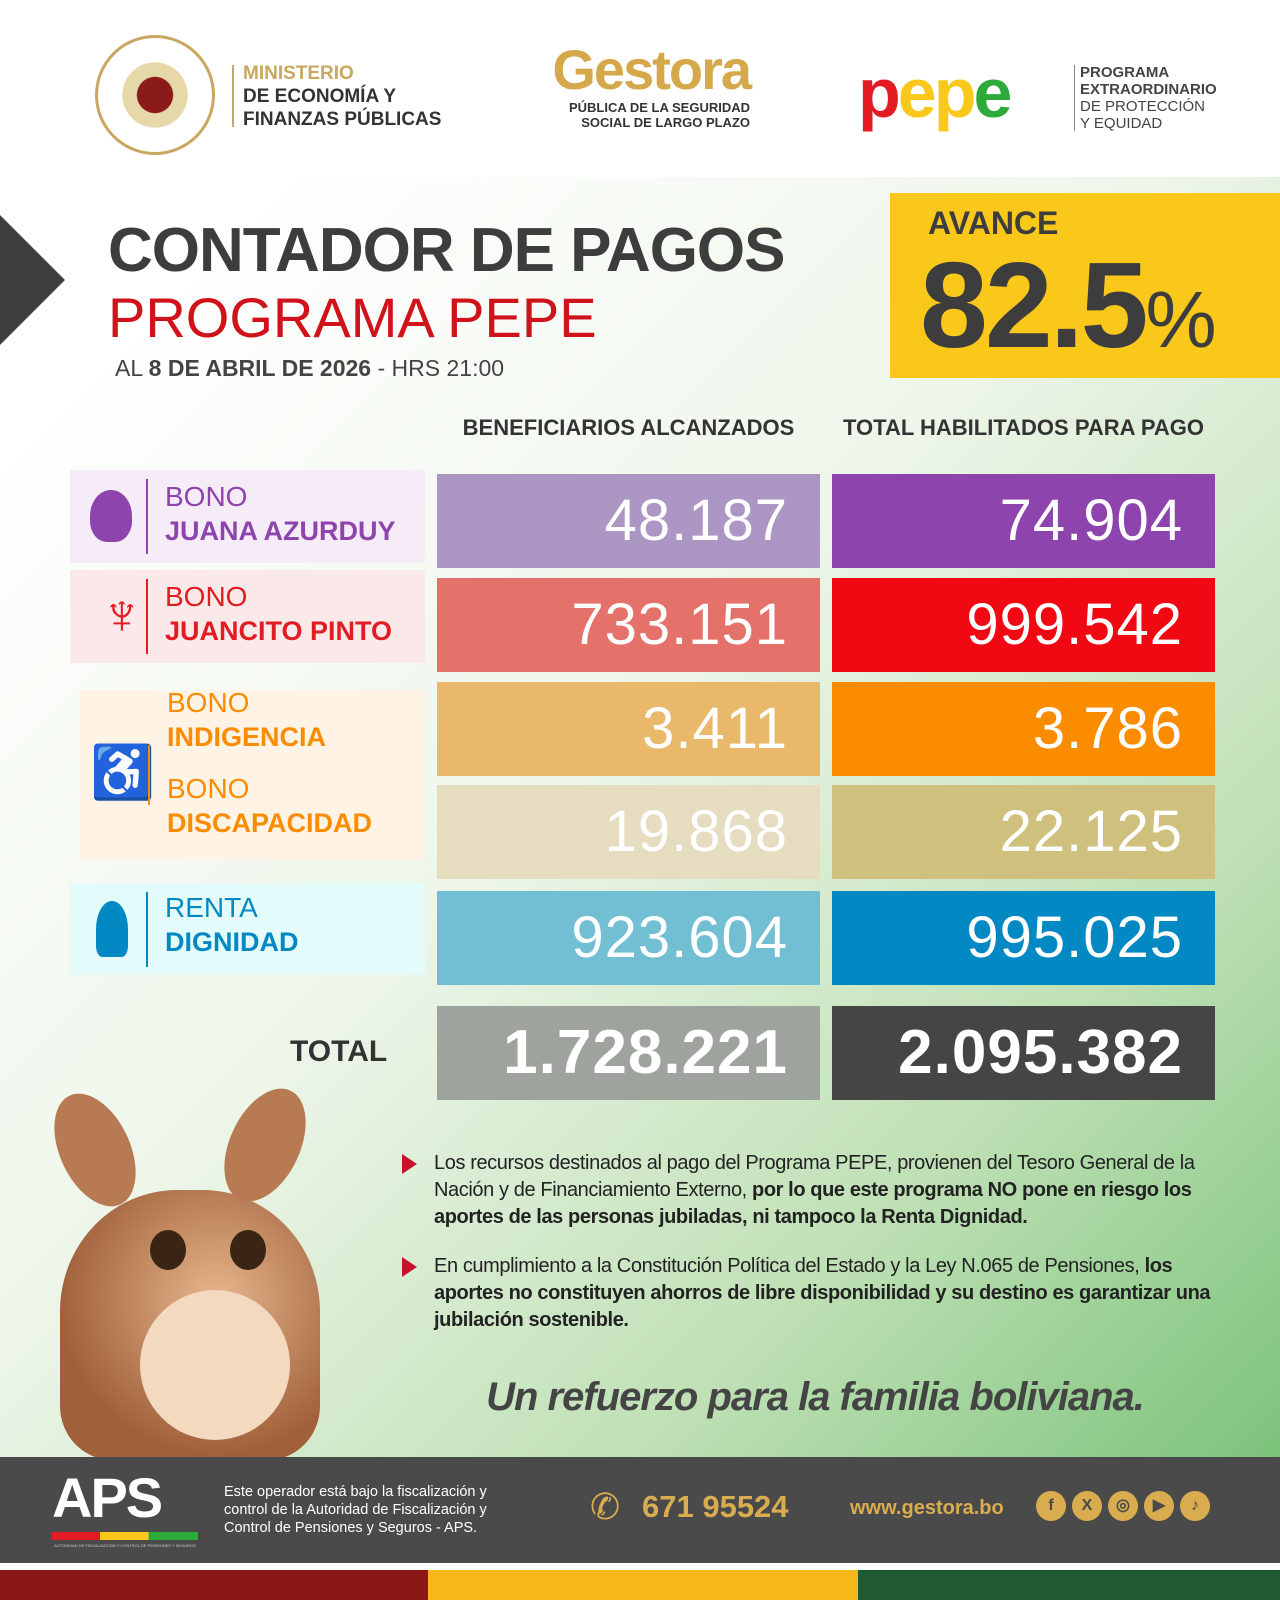  I want to click on youtube-icon: ▶, so click(1159, 1506).